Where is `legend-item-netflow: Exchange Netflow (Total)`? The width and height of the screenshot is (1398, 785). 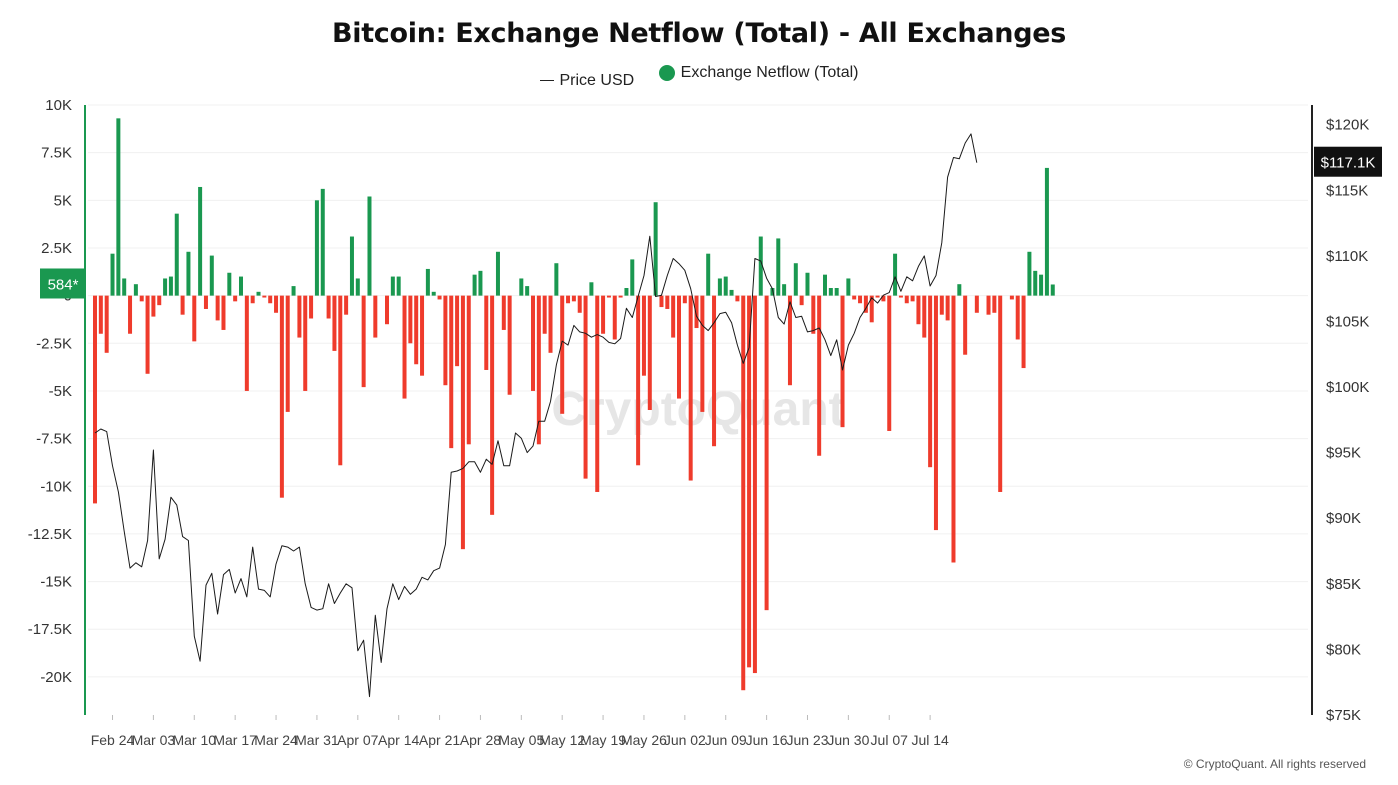
legend-item-netflow: Exchange Netflow (Total) is located at coordinates (758, 73).